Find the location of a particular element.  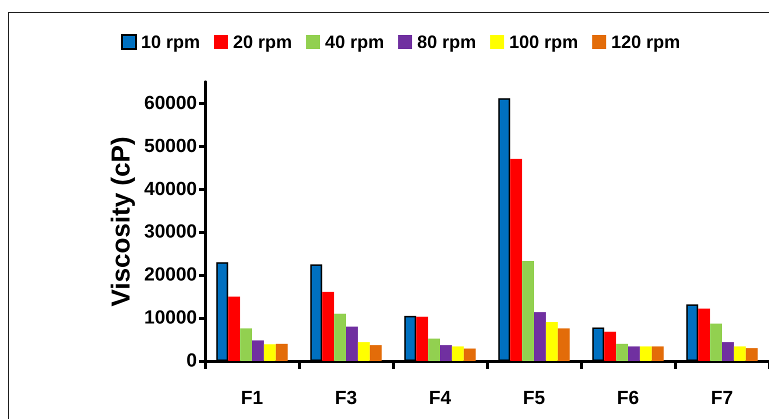

x-tick-label: F6 is located at coordinates (628, 398).